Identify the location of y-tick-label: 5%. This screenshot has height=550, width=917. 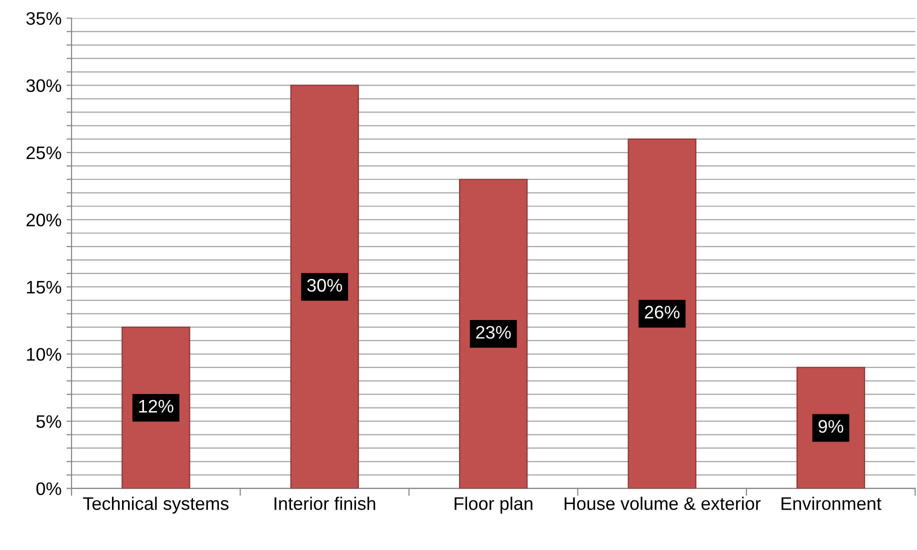
(49, 421).